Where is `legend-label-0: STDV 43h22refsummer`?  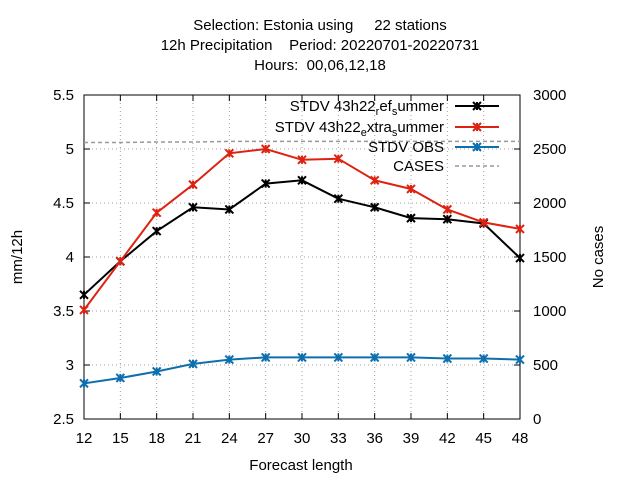 legend-label-0: STDV 43h22refsummer is located at coordinates (367, 108).